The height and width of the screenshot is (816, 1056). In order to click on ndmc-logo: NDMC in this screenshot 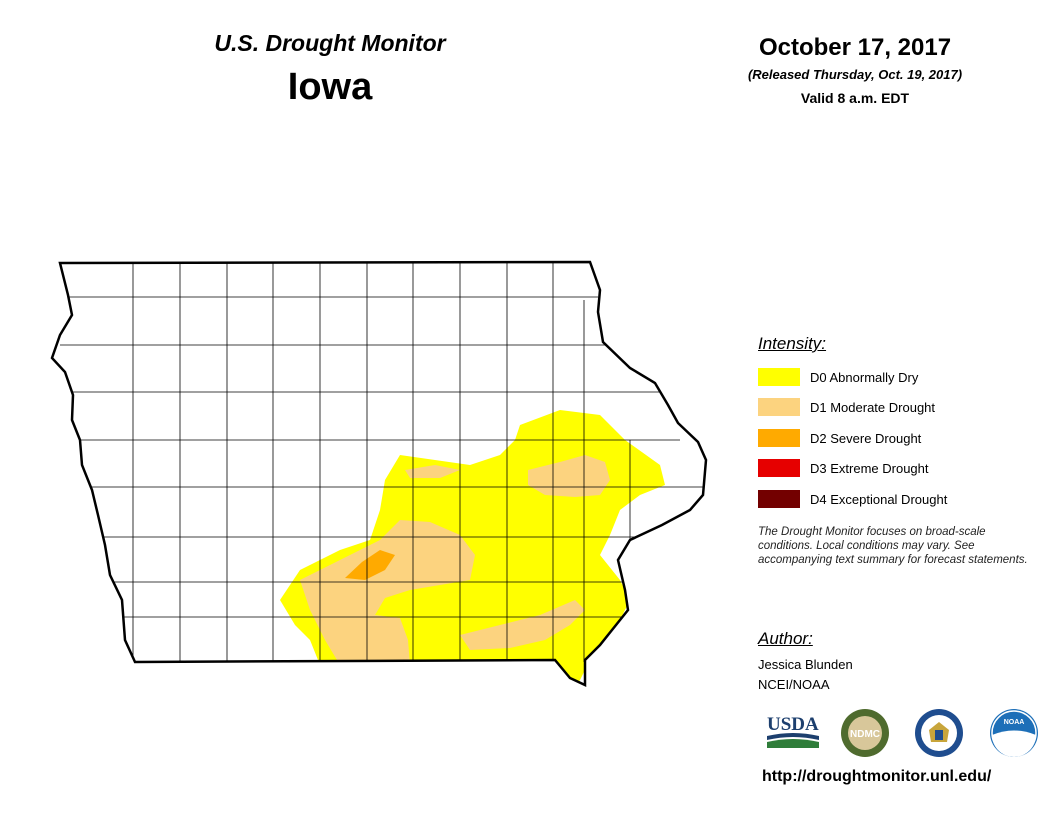, I will do `click(865, 733)`.